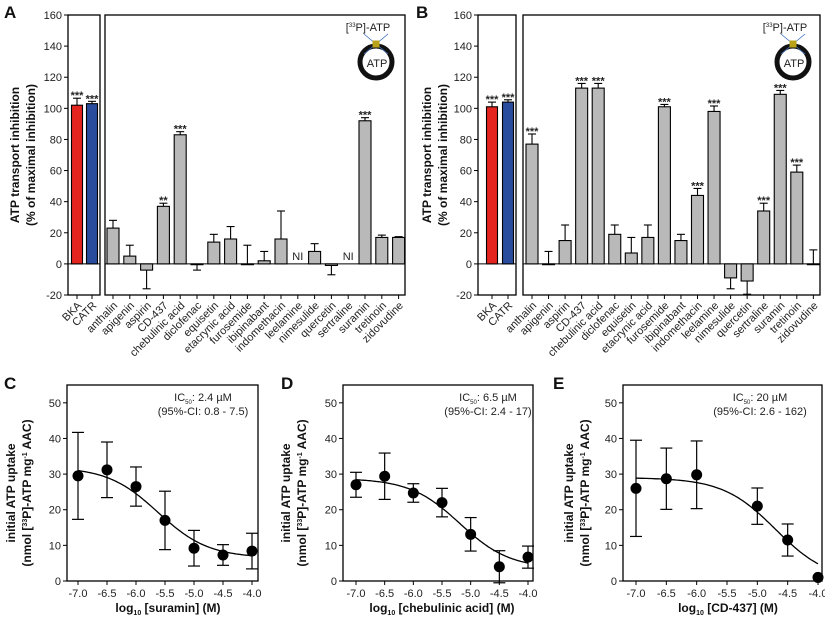 This screenshot has height=619, width=825. What do you see at coordinates (163, 201) in the screenshot?
I see `significance-mark: **` at bounding box center [163, 201].